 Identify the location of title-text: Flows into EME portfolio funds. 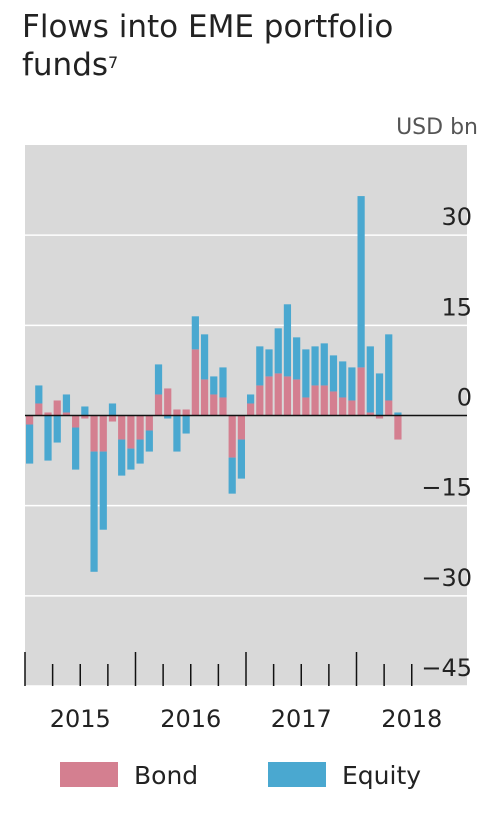
(208, 46).